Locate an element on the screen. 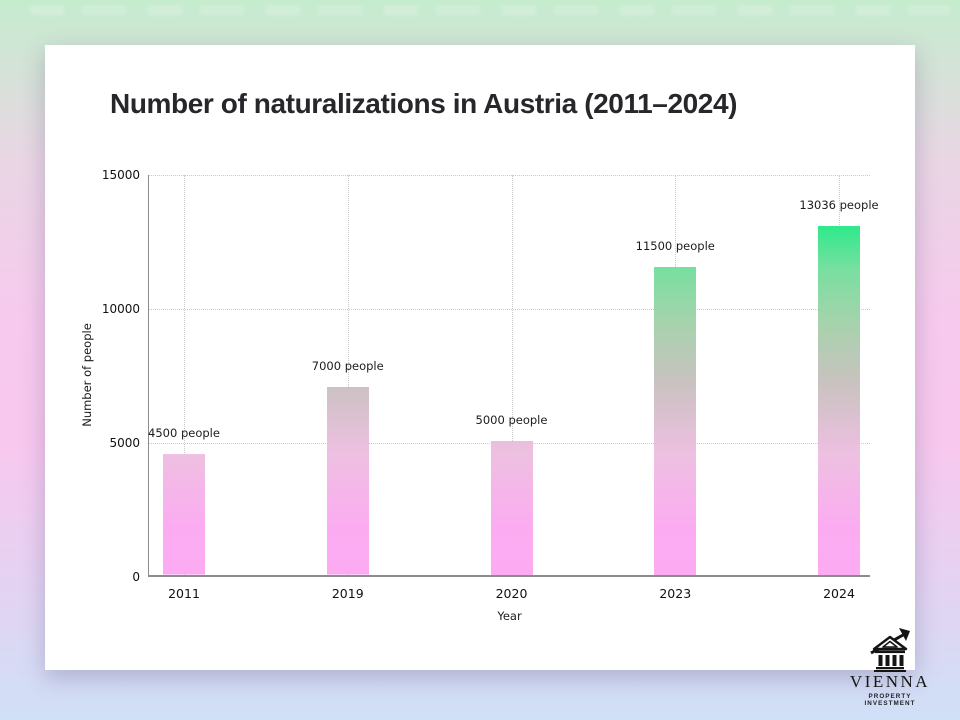 This screenshot has height=720, width=960. bar-value-label-2011: 4500 people is located at coordinates (184, 433).